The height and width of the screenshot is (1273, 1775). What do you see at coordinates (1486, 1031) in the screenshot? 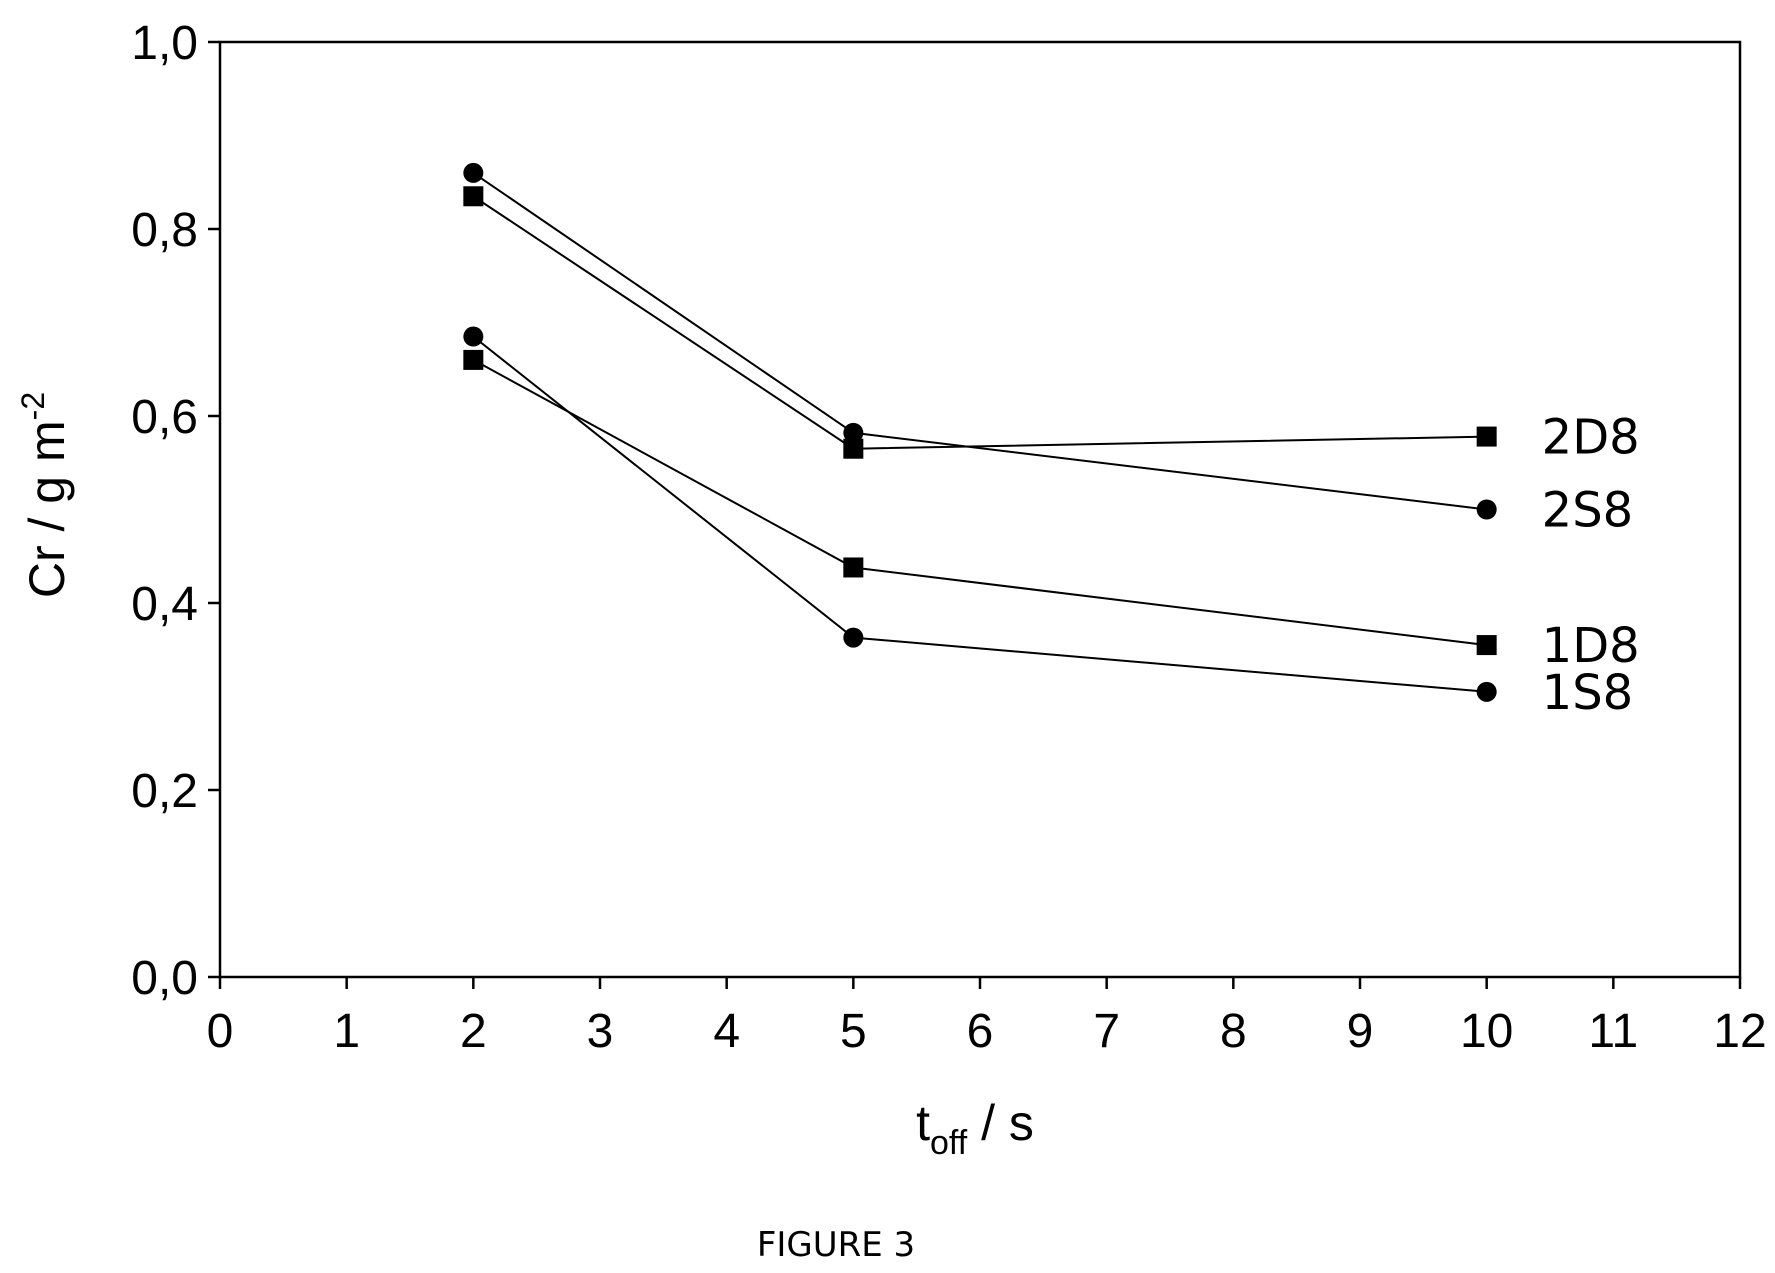
I see `x-tick-label: 10` at bounding box center [1486, 1031].